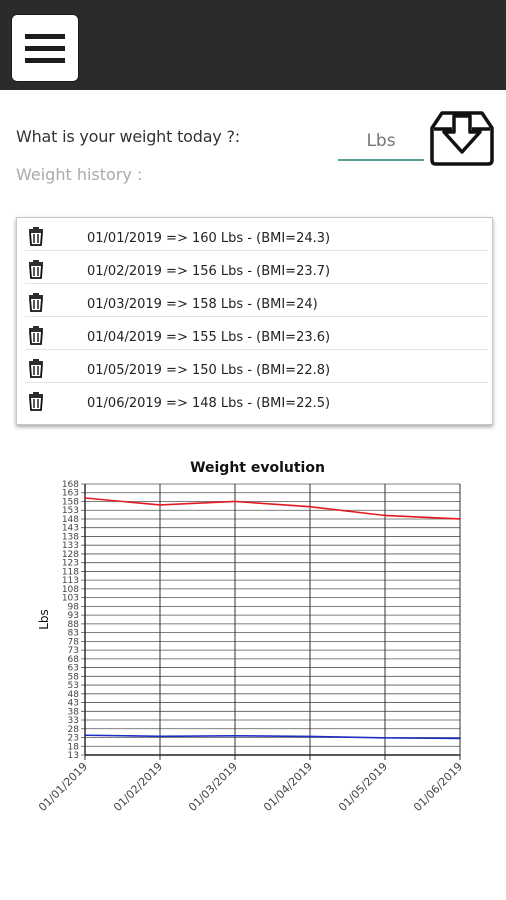 The height and width of the screenshot is (900, 506). What do you see at coordinates (438, 787) in the screenshot?
I see `x-tick-label: 01/06/2019` at bounding box center [438, 787].